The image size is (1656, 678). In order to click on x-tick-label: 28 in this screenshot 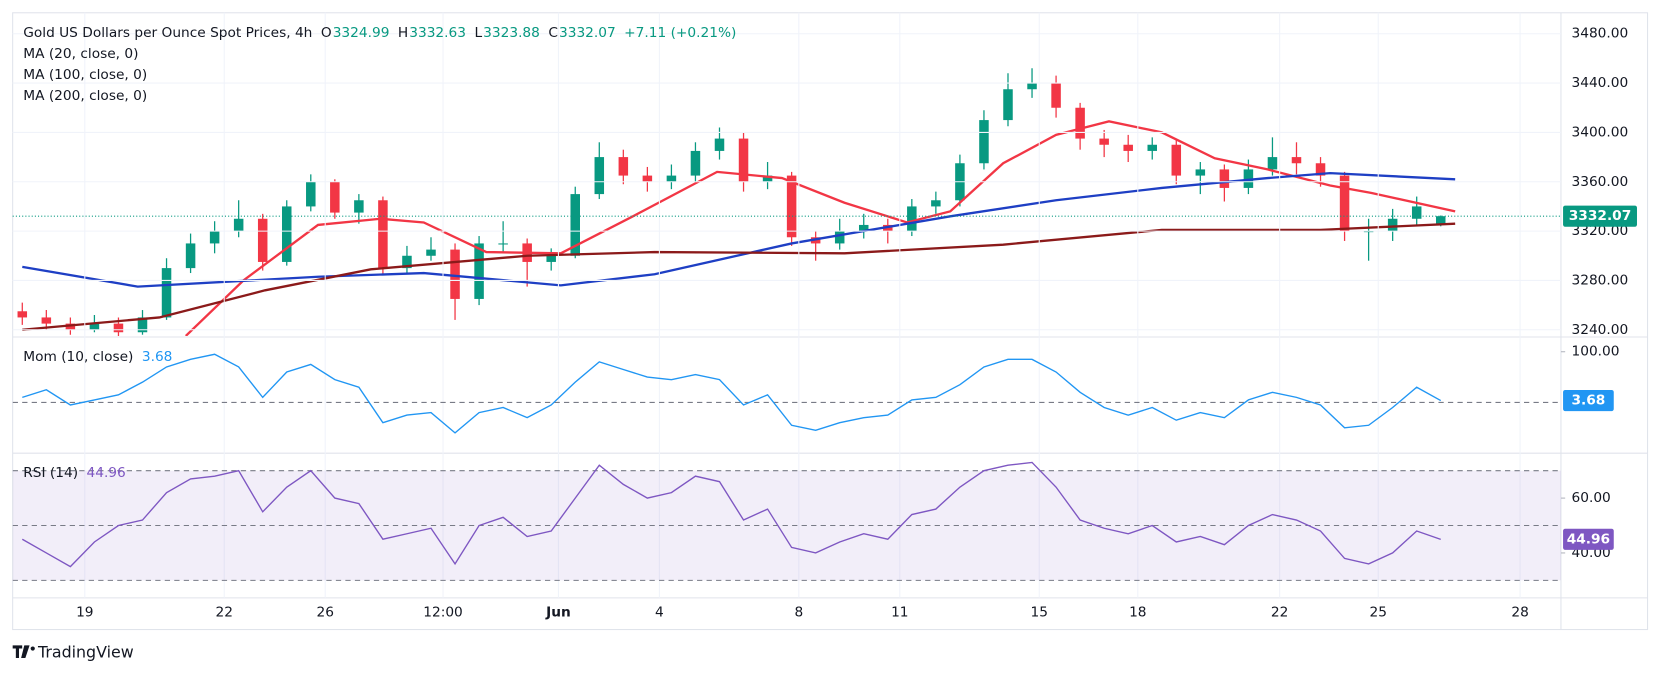, I will do `click(1519, 613)`.